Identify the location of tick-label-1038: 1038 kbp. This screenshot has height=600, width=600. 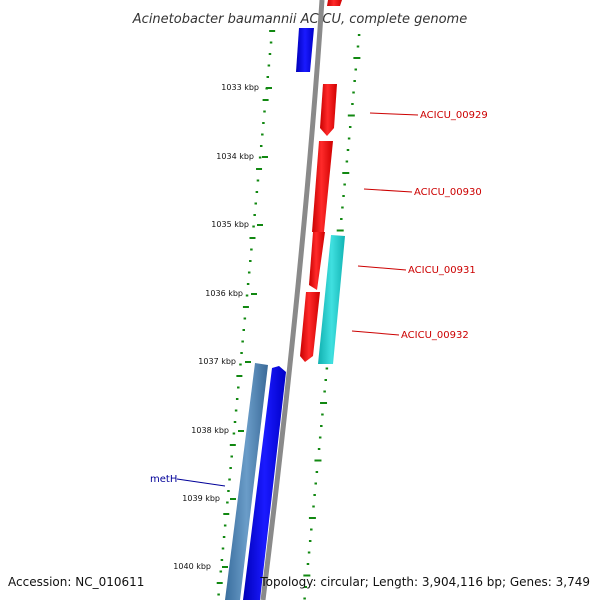
(210, 430).